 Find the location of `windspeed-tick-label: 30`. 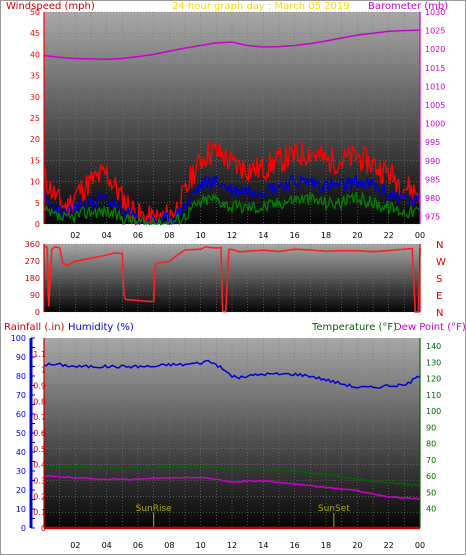

windspeed-tick-label: 30 is located at coordinates (35, 97).